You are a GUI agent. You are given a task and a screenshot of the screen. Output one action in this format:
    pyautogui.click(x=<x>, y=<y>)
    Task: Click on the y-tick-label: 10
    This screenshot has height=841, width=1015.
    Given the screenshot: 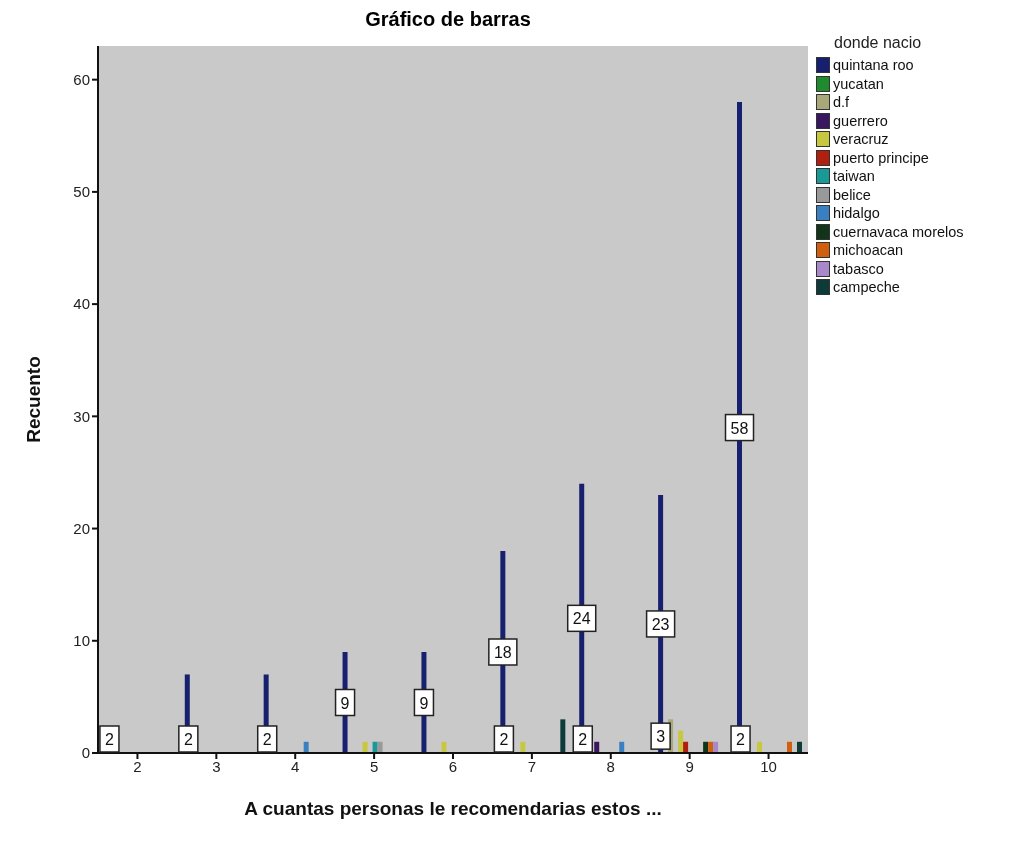 What is the action you would take?
    pyautogui.click(x=81, y=641)
    